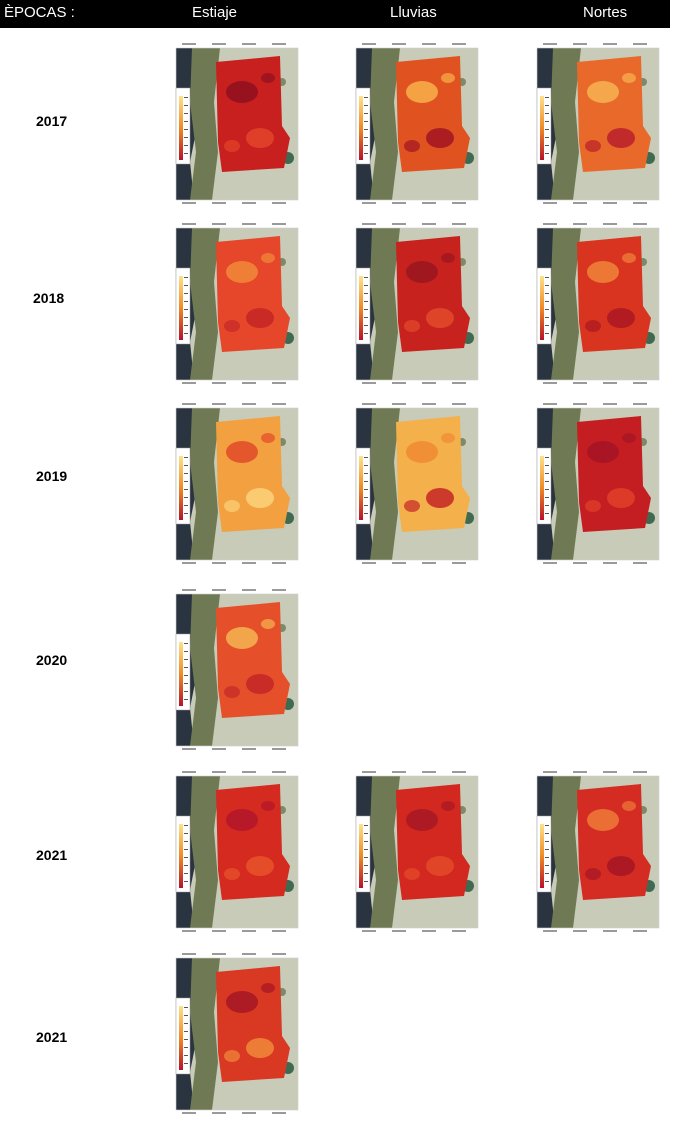  Describe the element at coordinates (215, 12) in the screenshot. I see `season-estiaje-label: Estiaje` at that location.